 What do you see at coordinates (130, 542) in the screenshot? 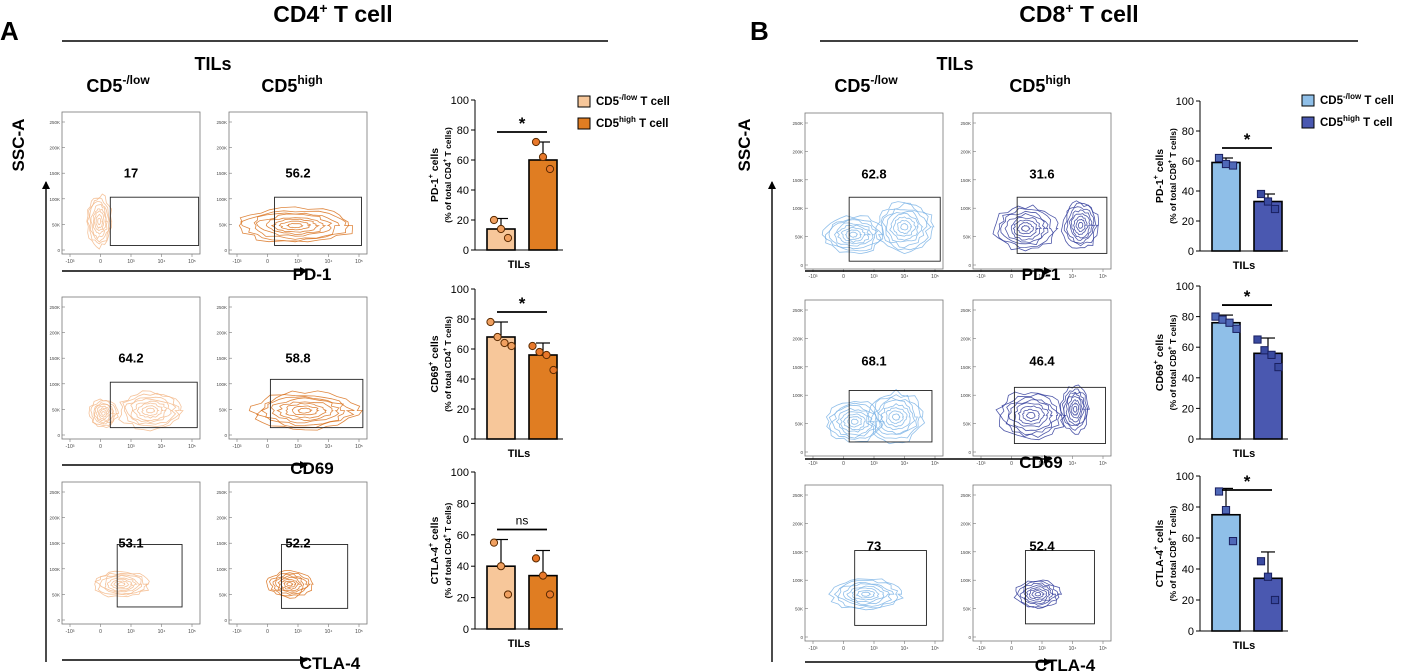
I see `gate-percentage: 53.1` at bounding box center [130, 542].